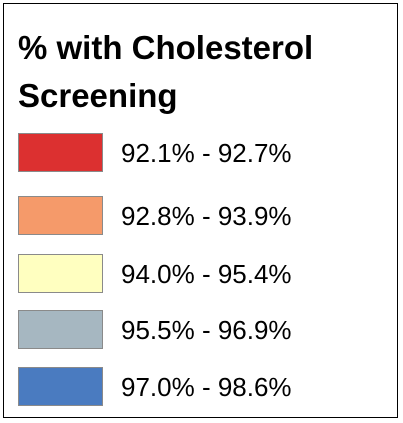  I want to click on legend-item: 92.1% - 92.7%, so click(203, 153).